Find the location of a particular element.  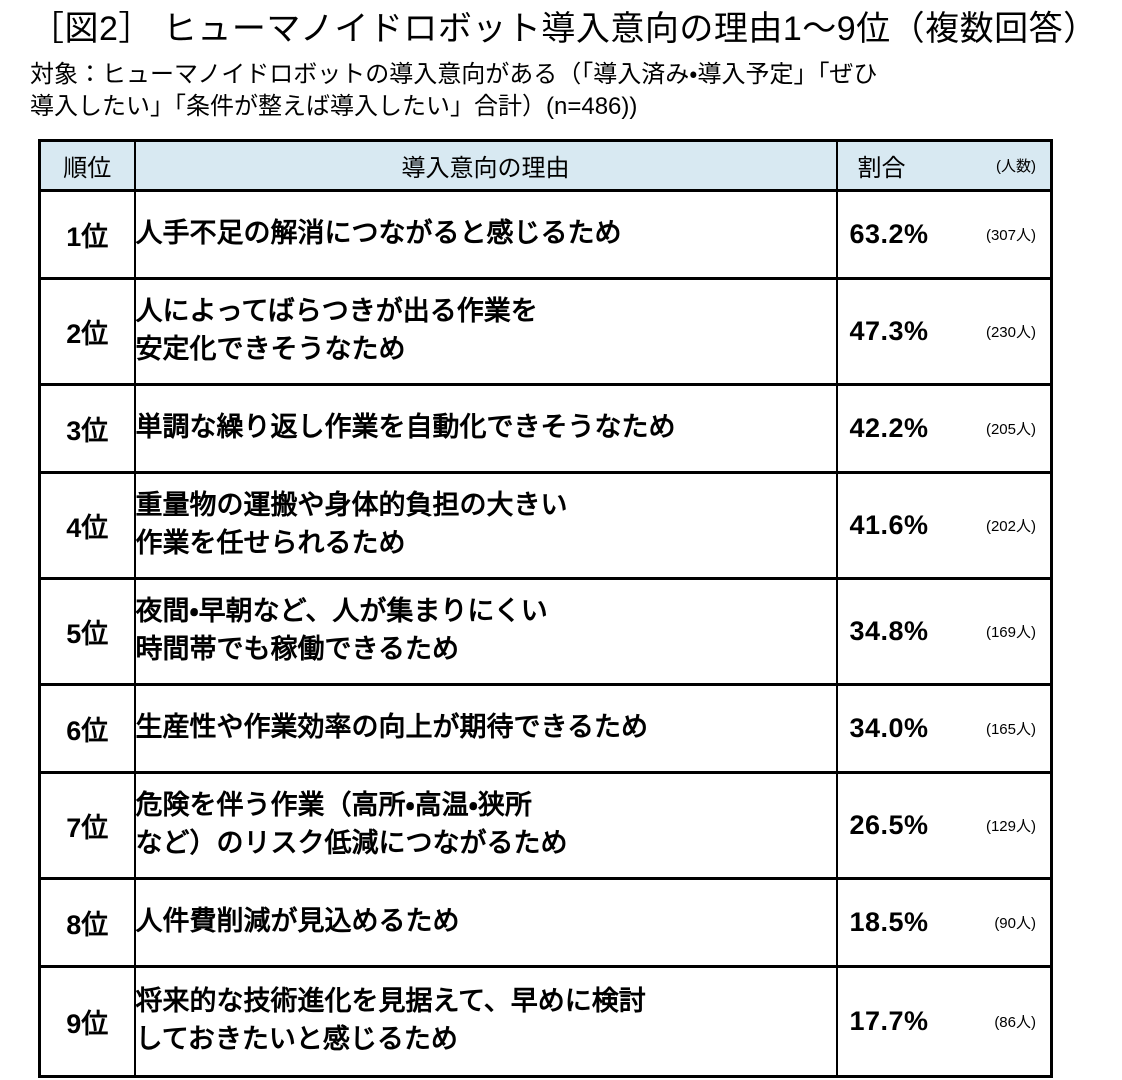

header-reason: 導入意向の理由 is located at coordinates (485, 165).